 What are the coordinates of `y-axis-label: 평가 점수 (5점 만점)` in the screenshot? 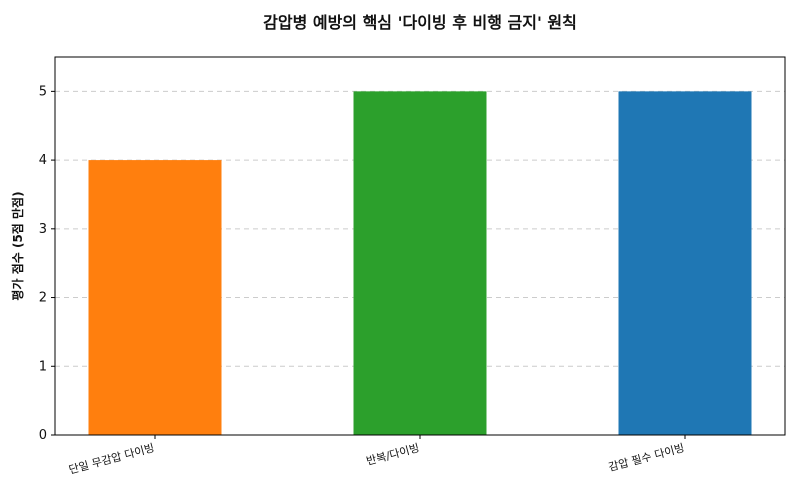 It's located at (17, 245).